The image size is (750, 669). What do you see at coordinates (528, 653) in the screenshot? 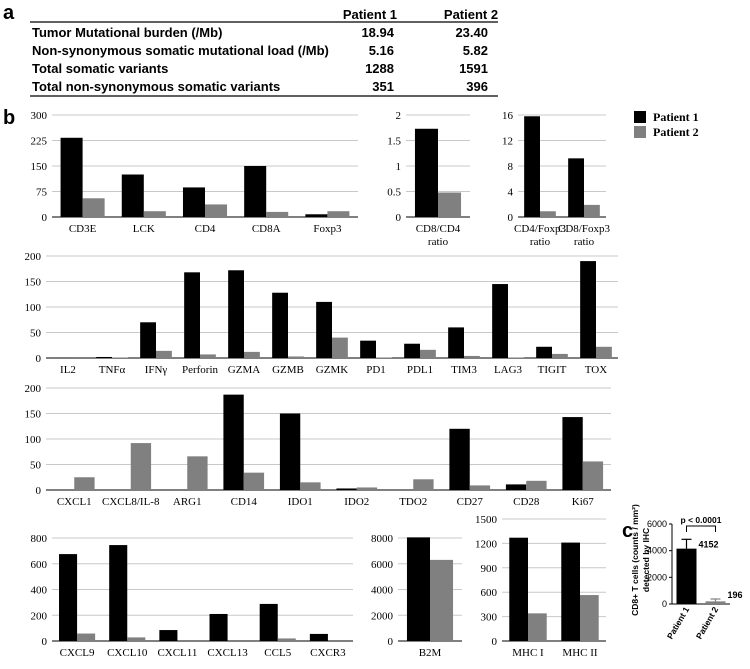
I see `x-label-mhc-i: MHC I` at bounding box center [528, 653].